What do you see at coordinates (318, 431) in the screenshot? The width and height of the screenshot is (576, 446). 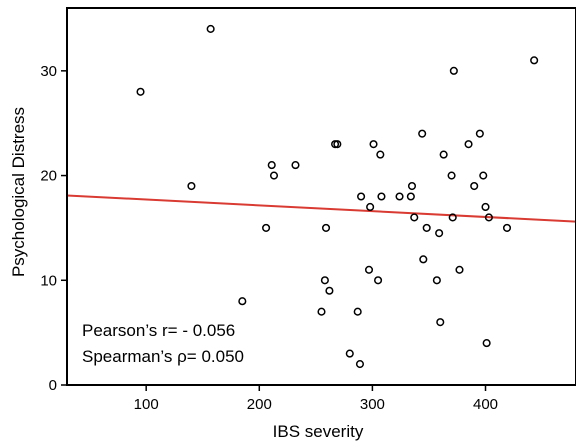 I see `x-axis-title: IBS severity` at bounding box center [318, 431].